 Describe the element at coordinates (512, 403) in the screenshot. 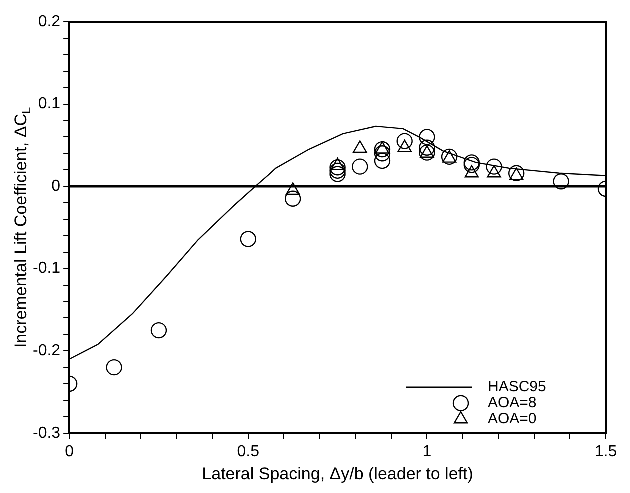

I see `legend-label: AOA=8` at that location.